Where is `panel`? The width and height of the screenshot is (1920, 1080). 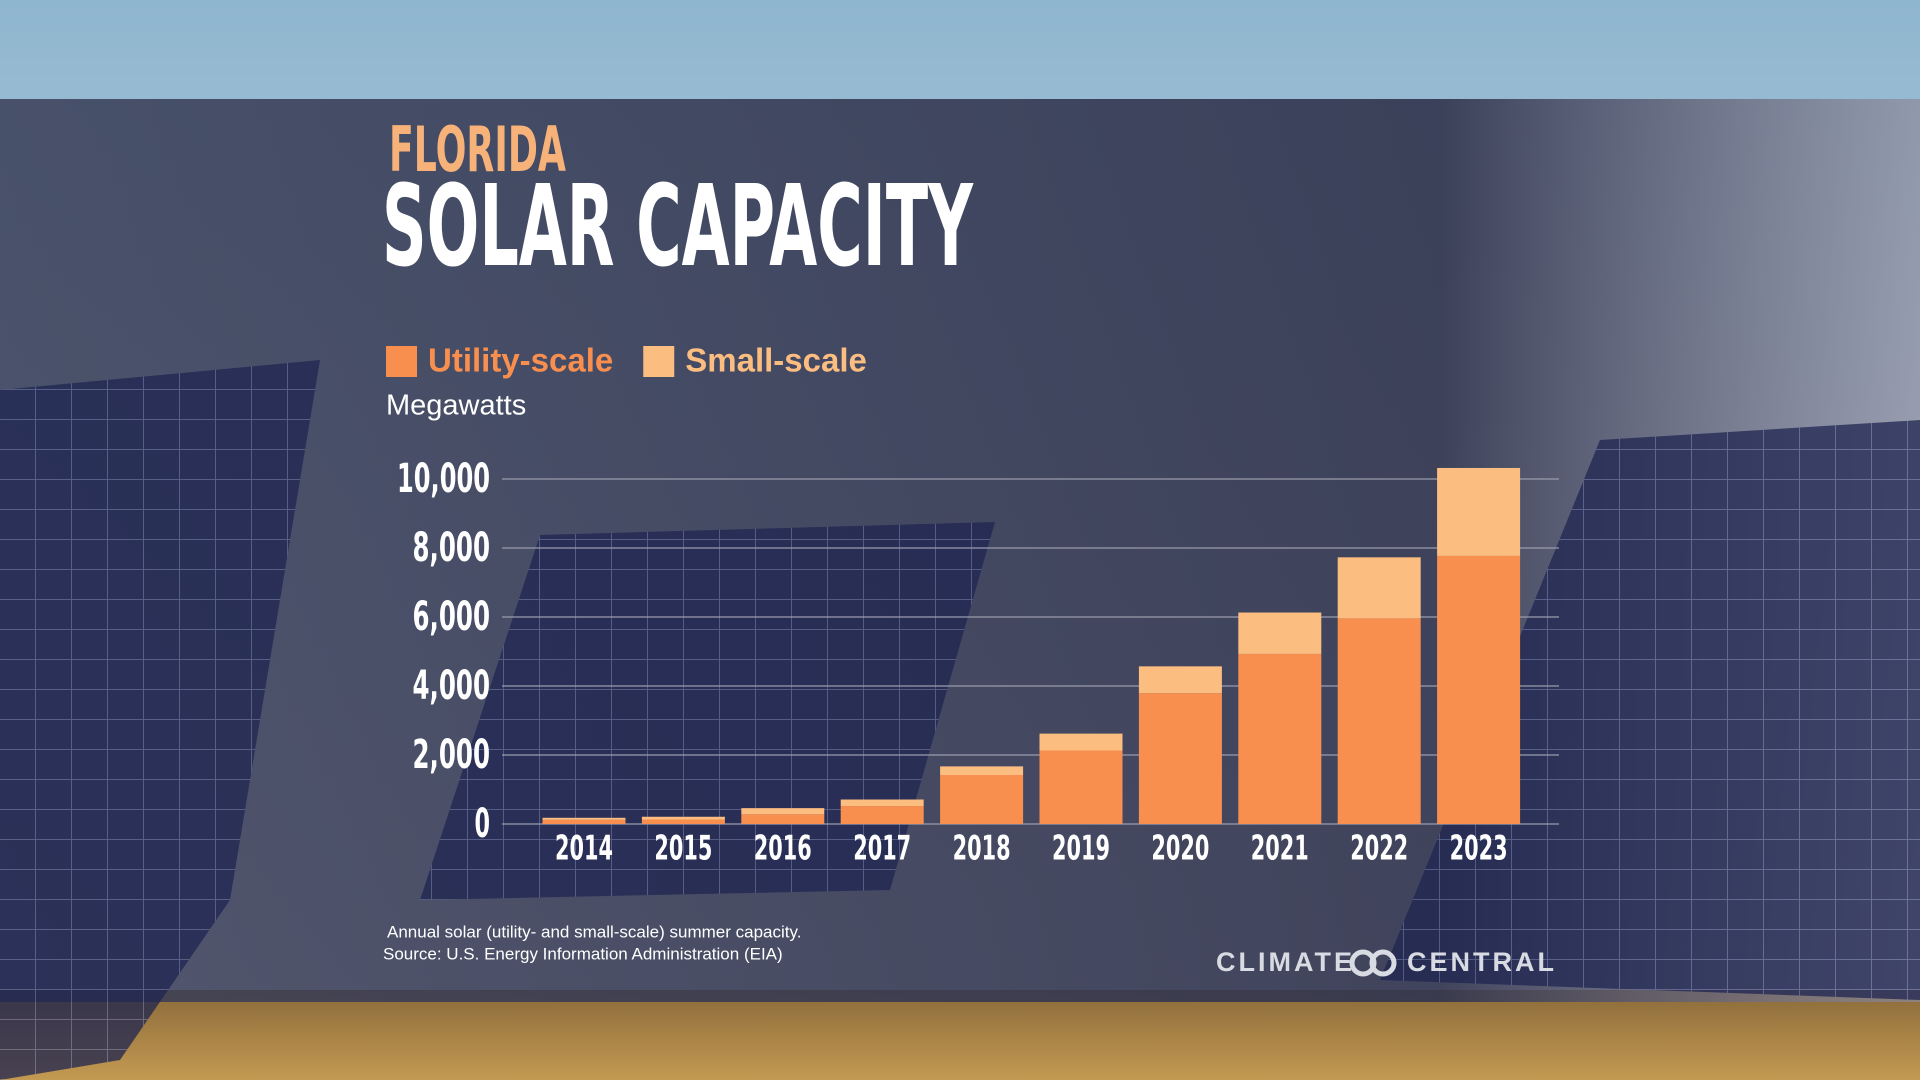
panel is located at coordinates (160, 720).